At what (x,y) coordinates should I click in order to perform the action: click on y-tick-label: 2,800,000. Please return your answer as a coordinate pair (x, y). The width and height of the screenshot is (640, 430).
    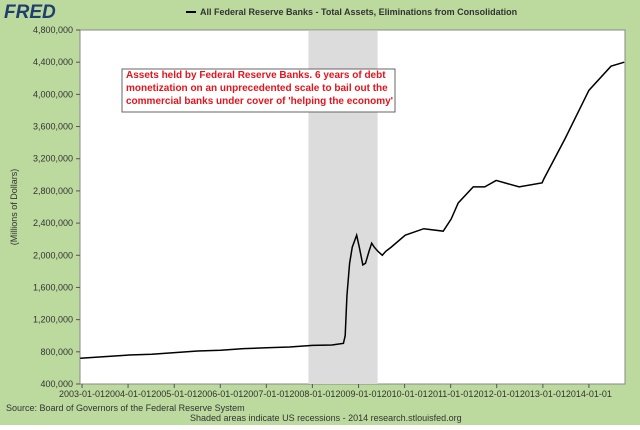
    Looking at the image, I should click on (53, 191).